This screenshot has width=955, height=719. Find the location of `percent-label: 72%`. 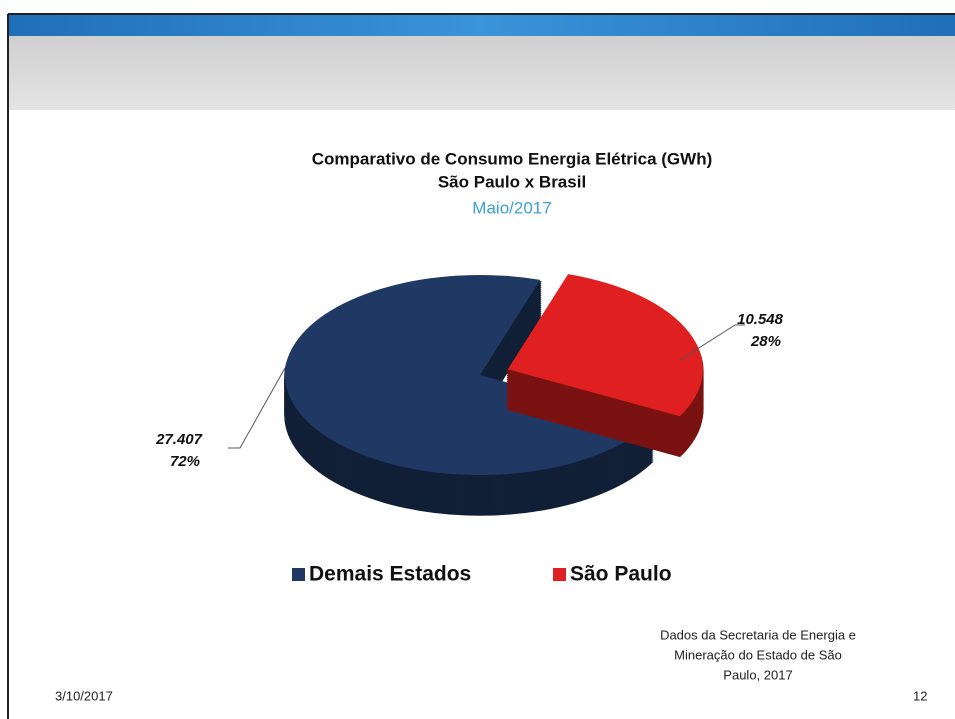

percent-label: 72% is located at coordinates (185, 461).